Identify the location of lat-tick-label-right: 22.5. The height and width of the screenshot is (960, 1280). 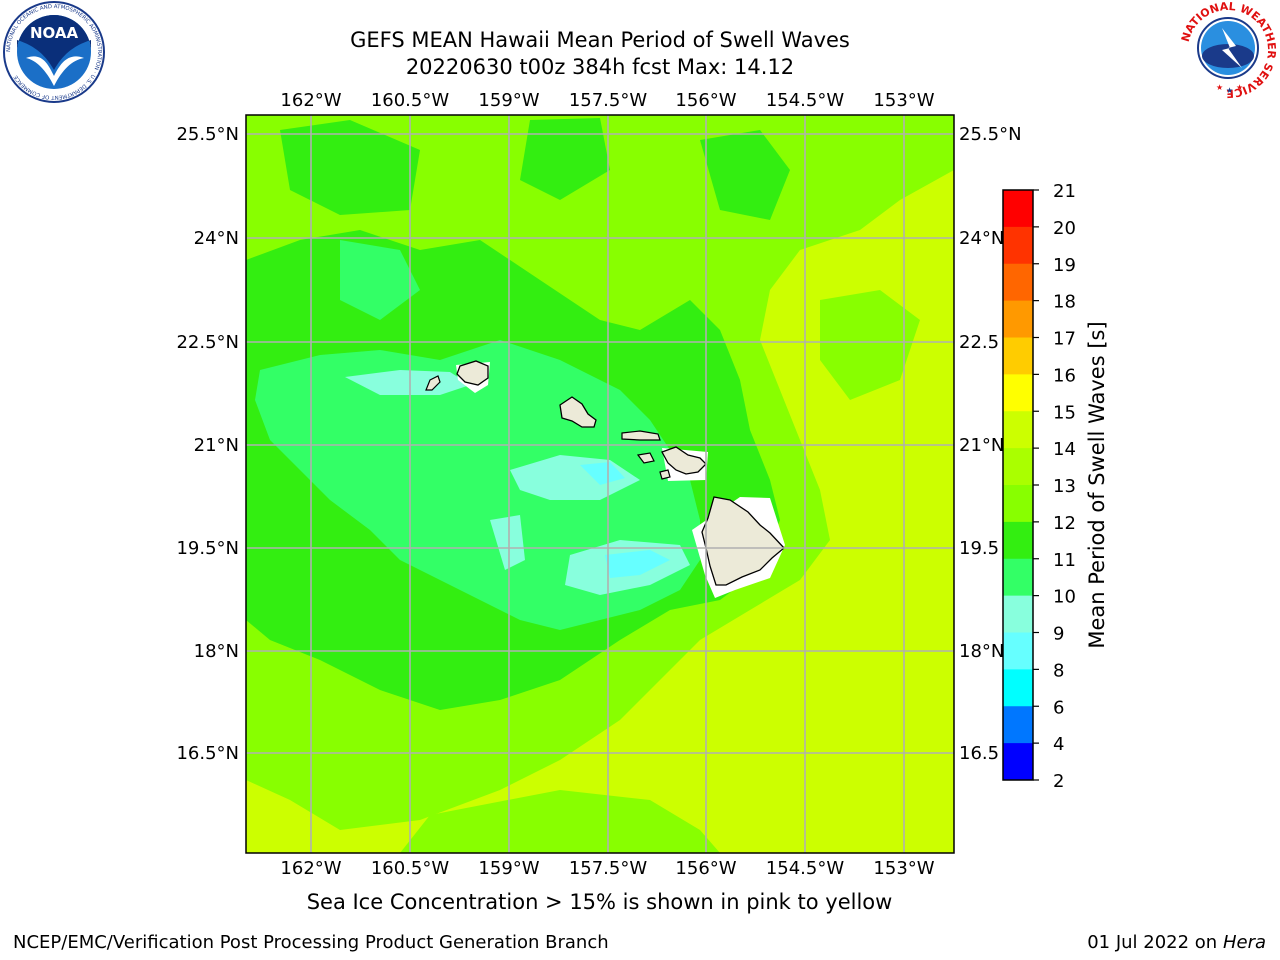
(979, 342).